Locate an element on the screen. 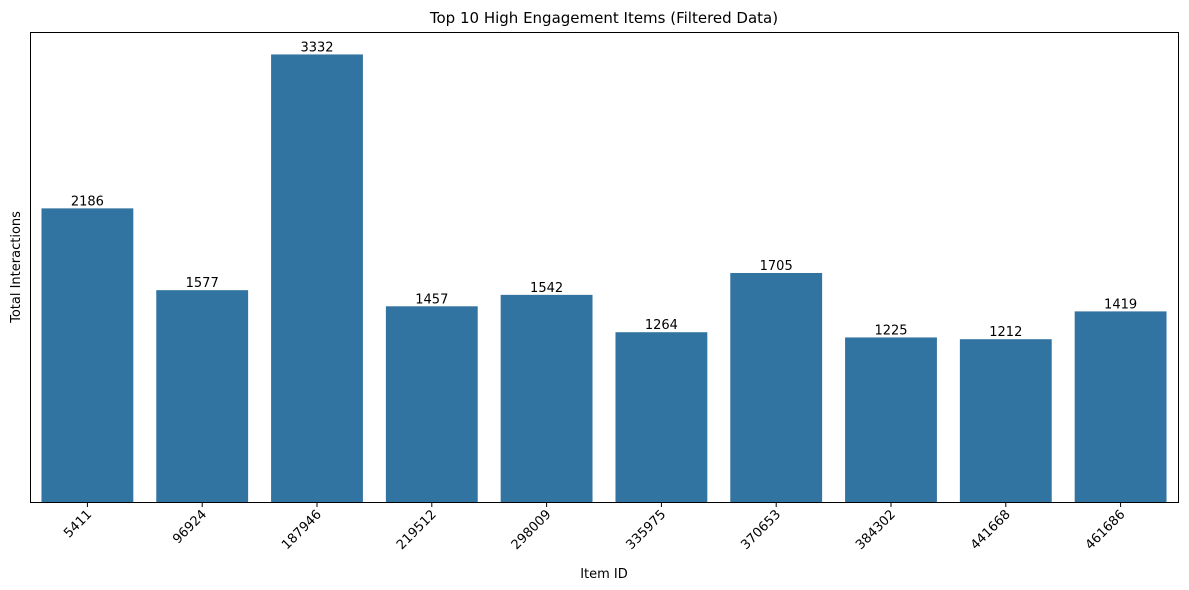  data-label-461686: 1419 is located at coordinates (1120, 304).